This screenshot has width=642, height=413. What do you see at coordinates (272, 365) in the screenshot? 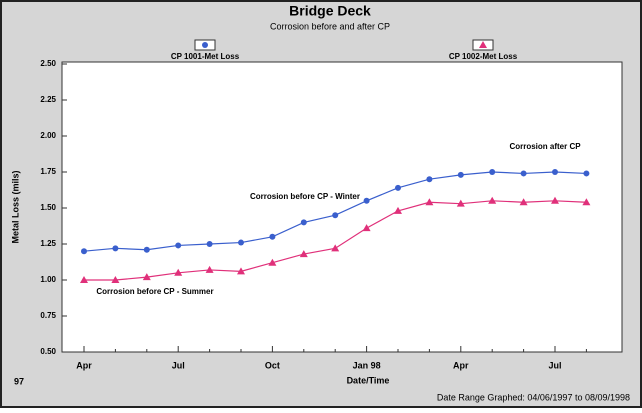
I see `x-tick-label: Oct` at bounding box center [272, 365].